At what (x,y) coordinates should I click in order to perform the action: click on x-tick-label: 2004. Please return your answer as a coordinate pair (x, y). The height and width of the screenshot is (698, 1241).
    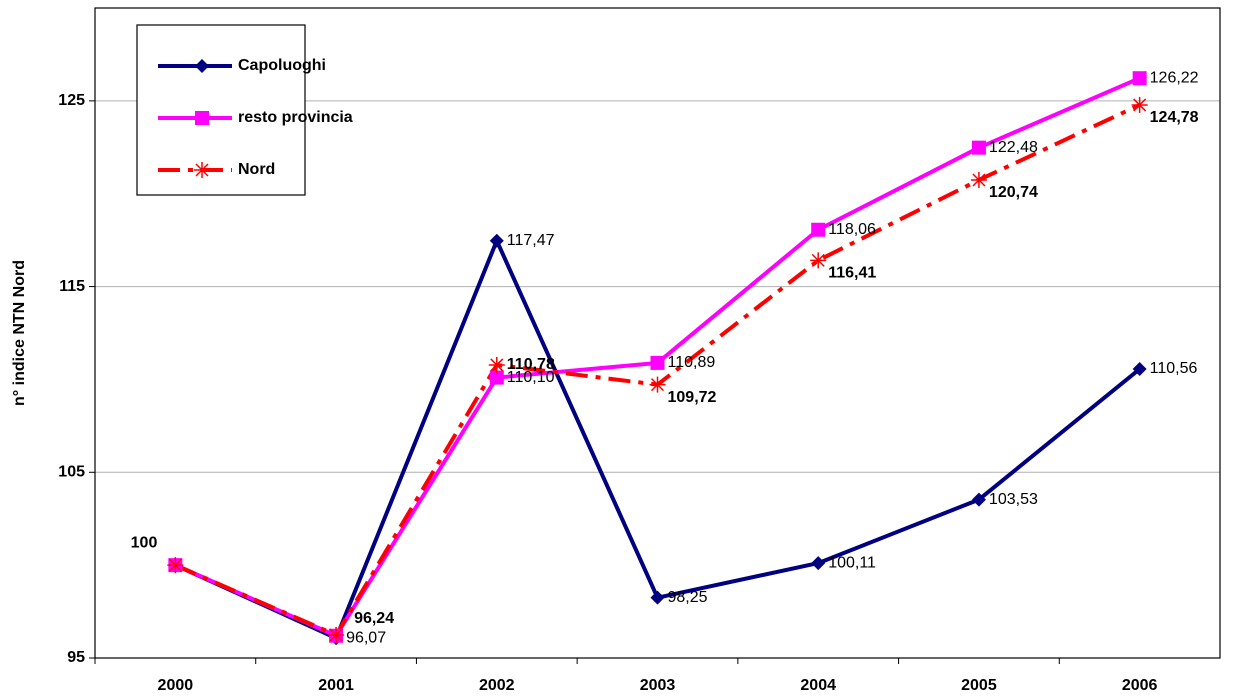
    Looking at the image, I should click on (818, 685).